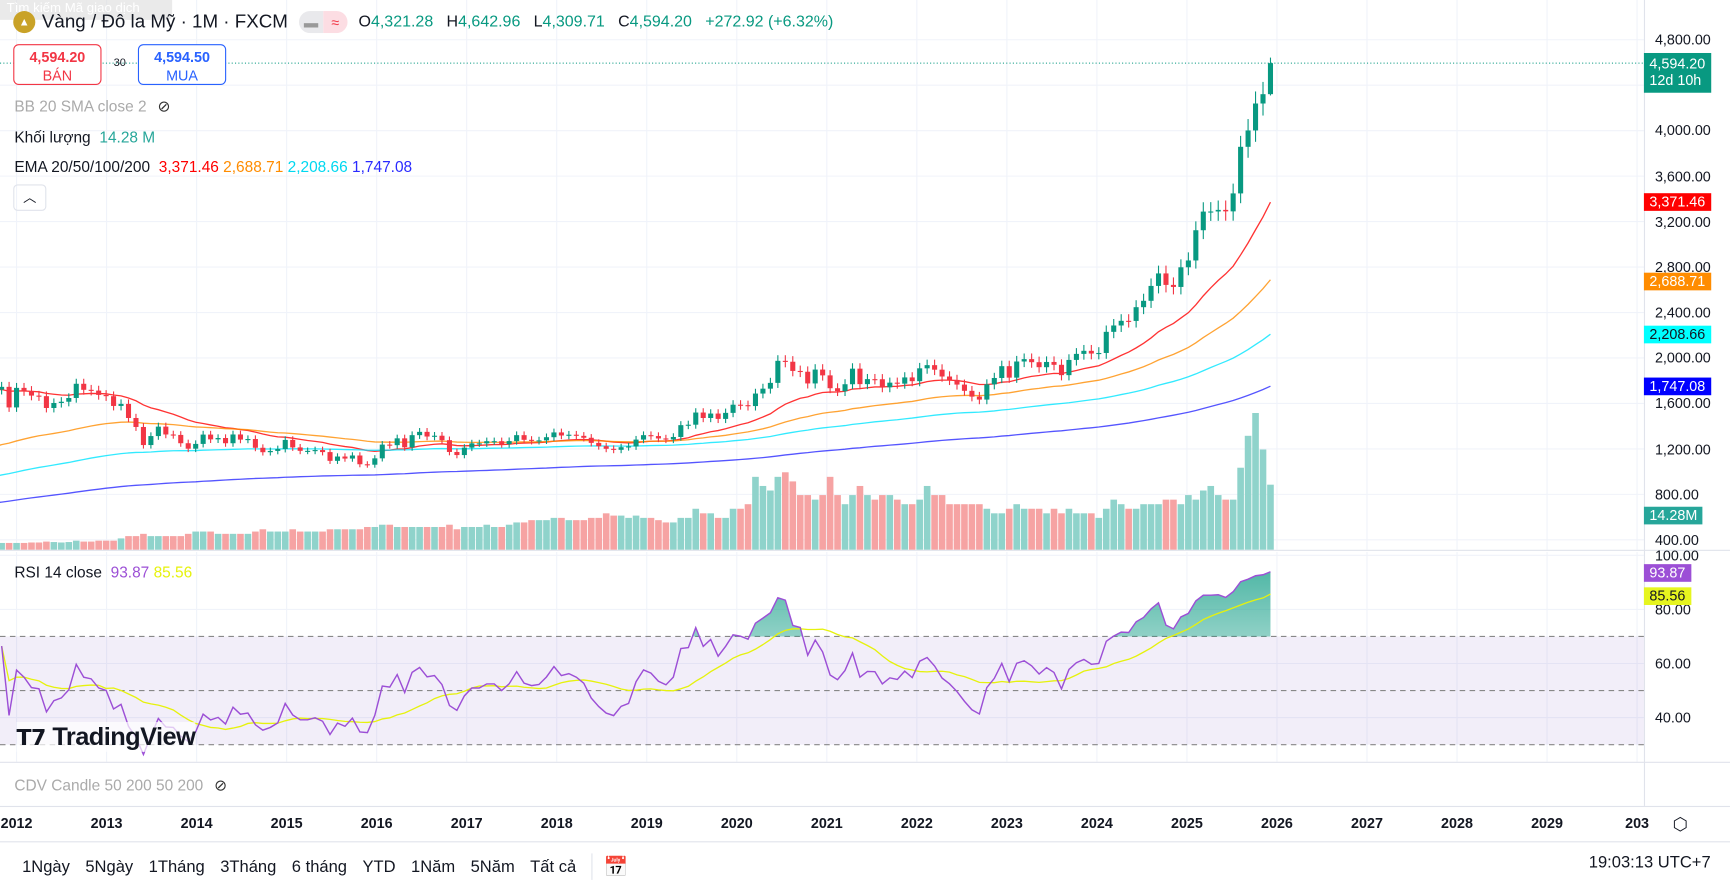  What do you see at coordinates (1673, 515) in the screenshot?
I see `volume-tag: 14.28M` at bounding box center [1673, 515].